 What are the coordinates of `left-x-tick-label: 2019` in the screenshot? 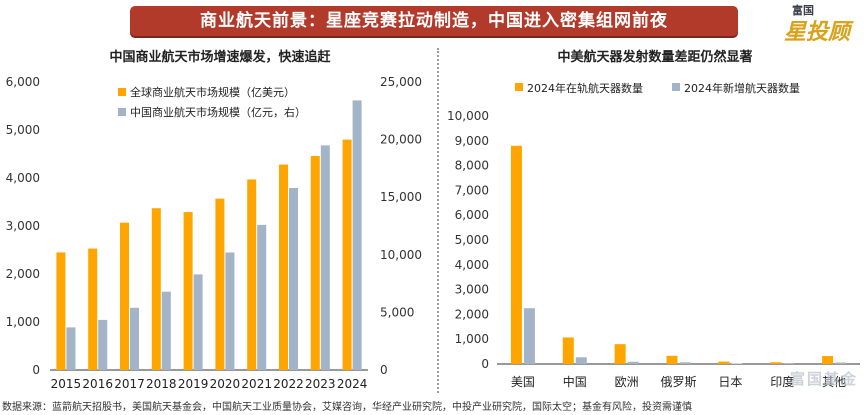 It's located at (193, 384).